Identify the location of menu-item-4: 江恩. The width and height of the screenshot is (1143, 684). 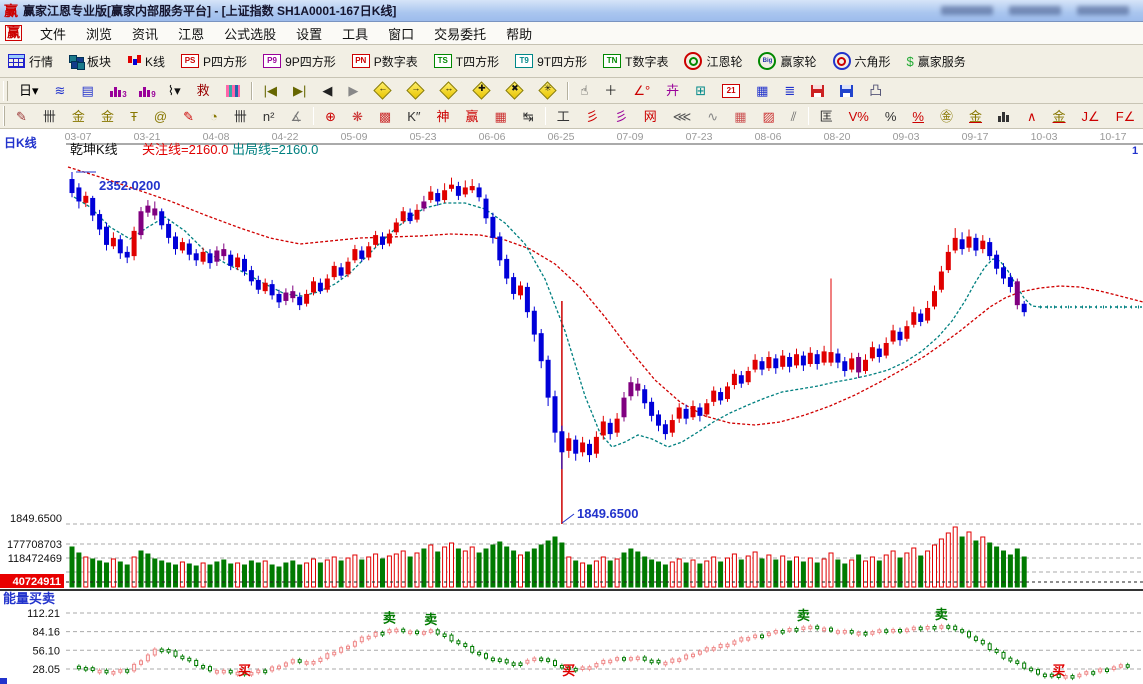
(191, 34).